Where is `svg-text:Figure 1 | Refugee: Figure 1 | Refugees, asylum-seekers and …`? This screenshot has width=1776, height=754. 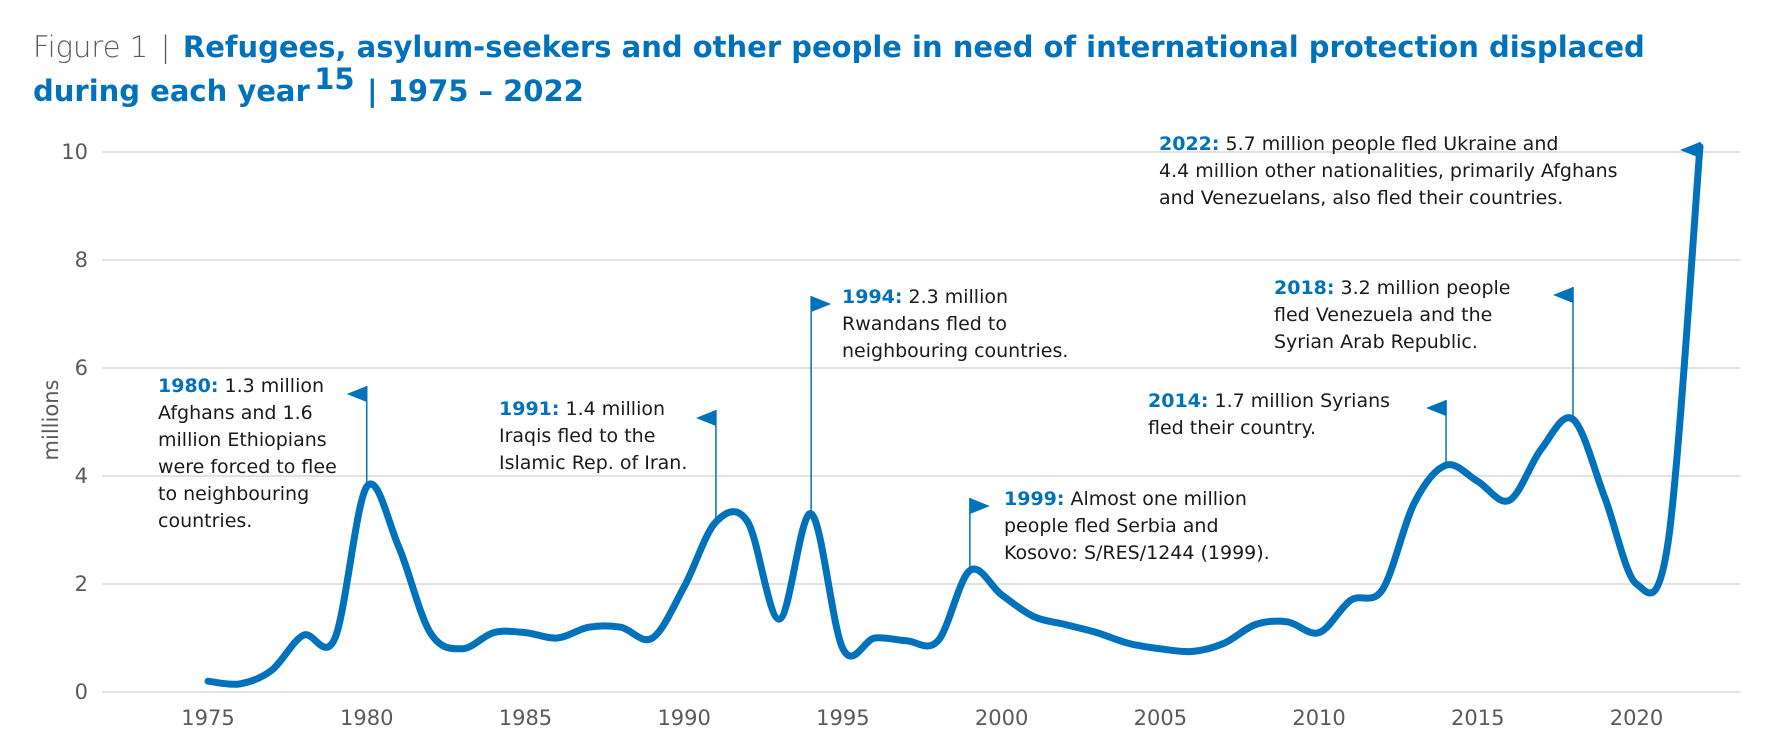
svg-text:Figure 1 | Refugee: Figure 1 | Refugees, asylum-seekers and … is located at coordinates (839, 47).